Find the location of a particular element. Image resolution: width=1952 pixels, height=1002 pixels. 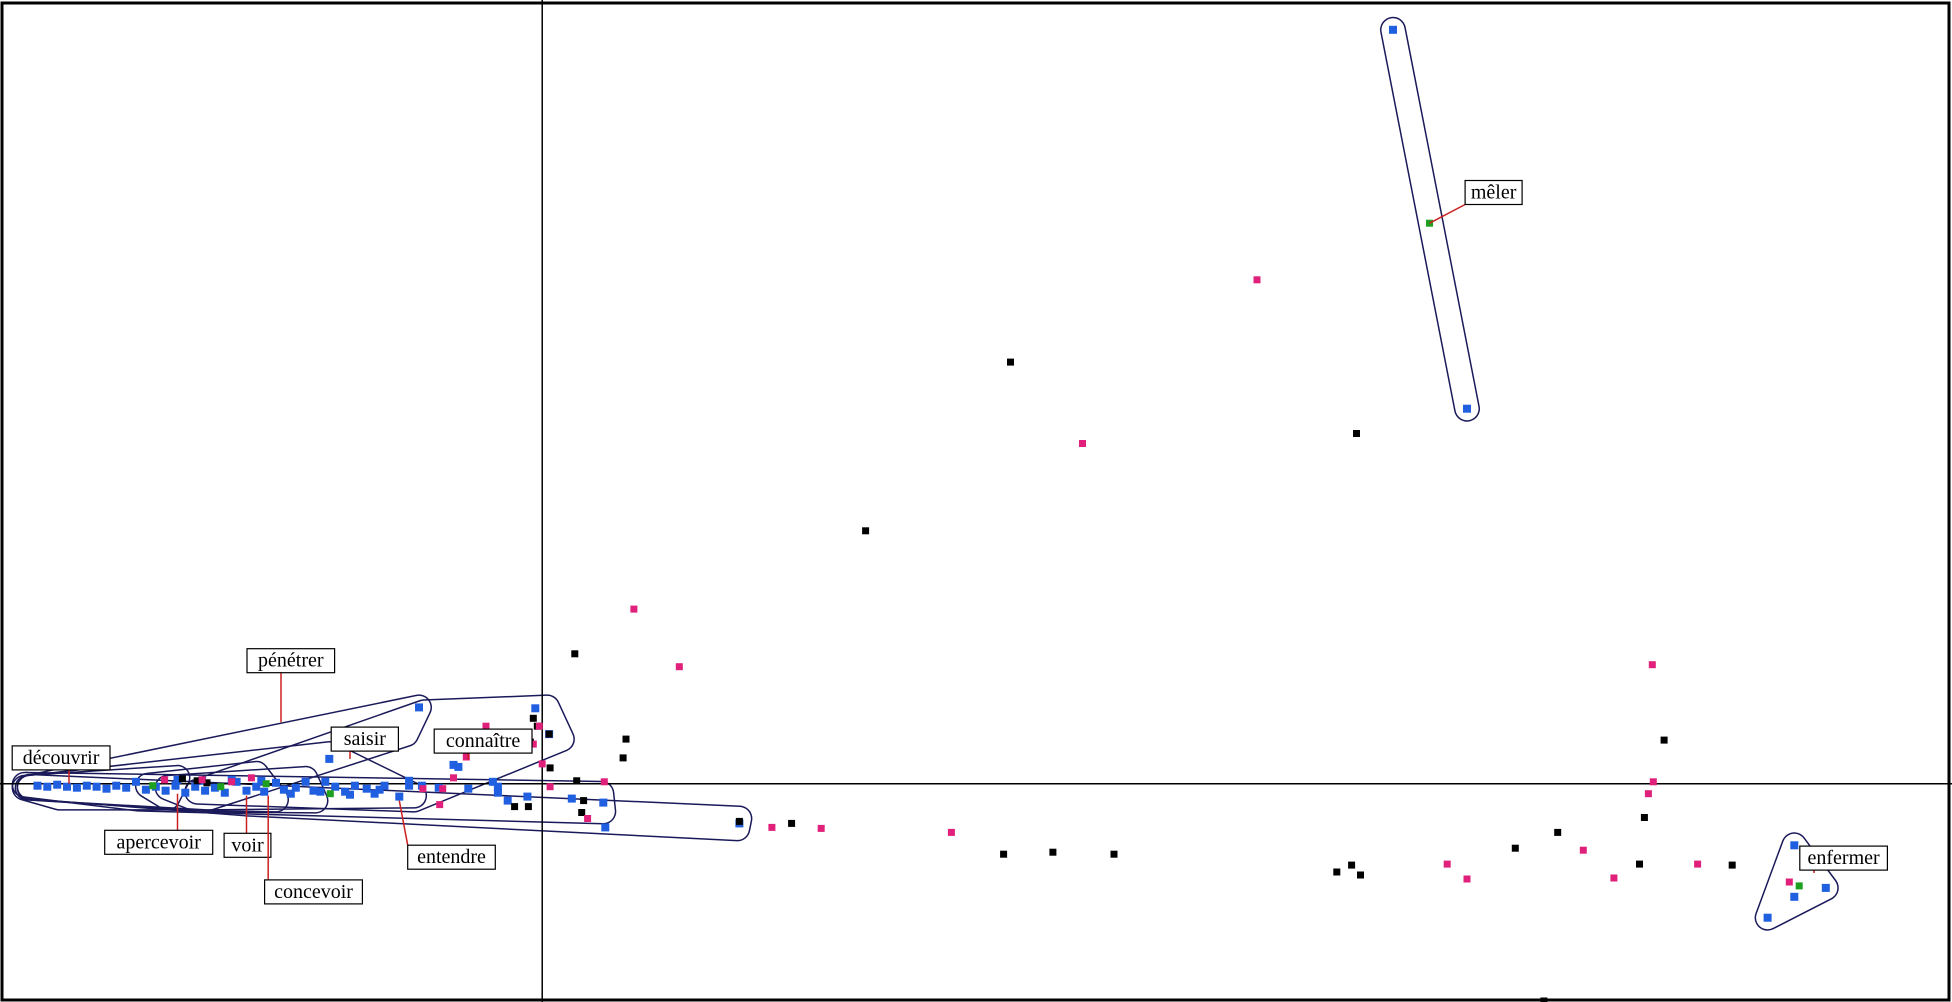

category-label: enfermer is located at coordinates (1844, 858).